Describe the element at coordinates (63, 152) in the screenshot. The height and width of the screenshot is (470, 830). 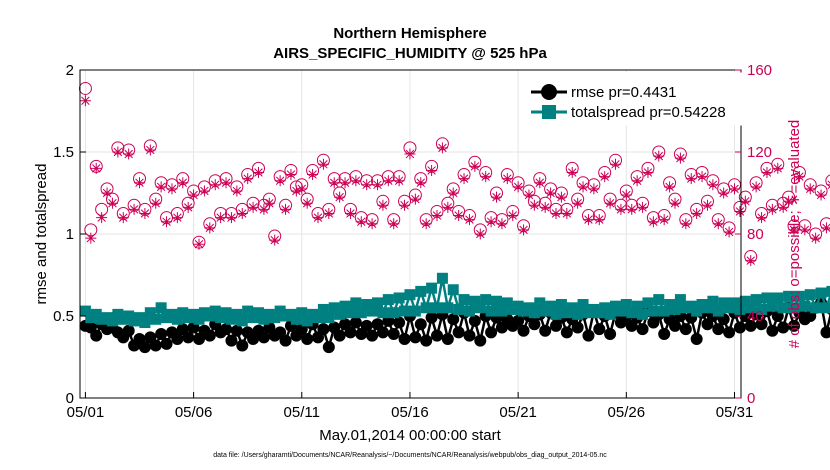
I see `left-tick-label-3: 1.5` at that location.